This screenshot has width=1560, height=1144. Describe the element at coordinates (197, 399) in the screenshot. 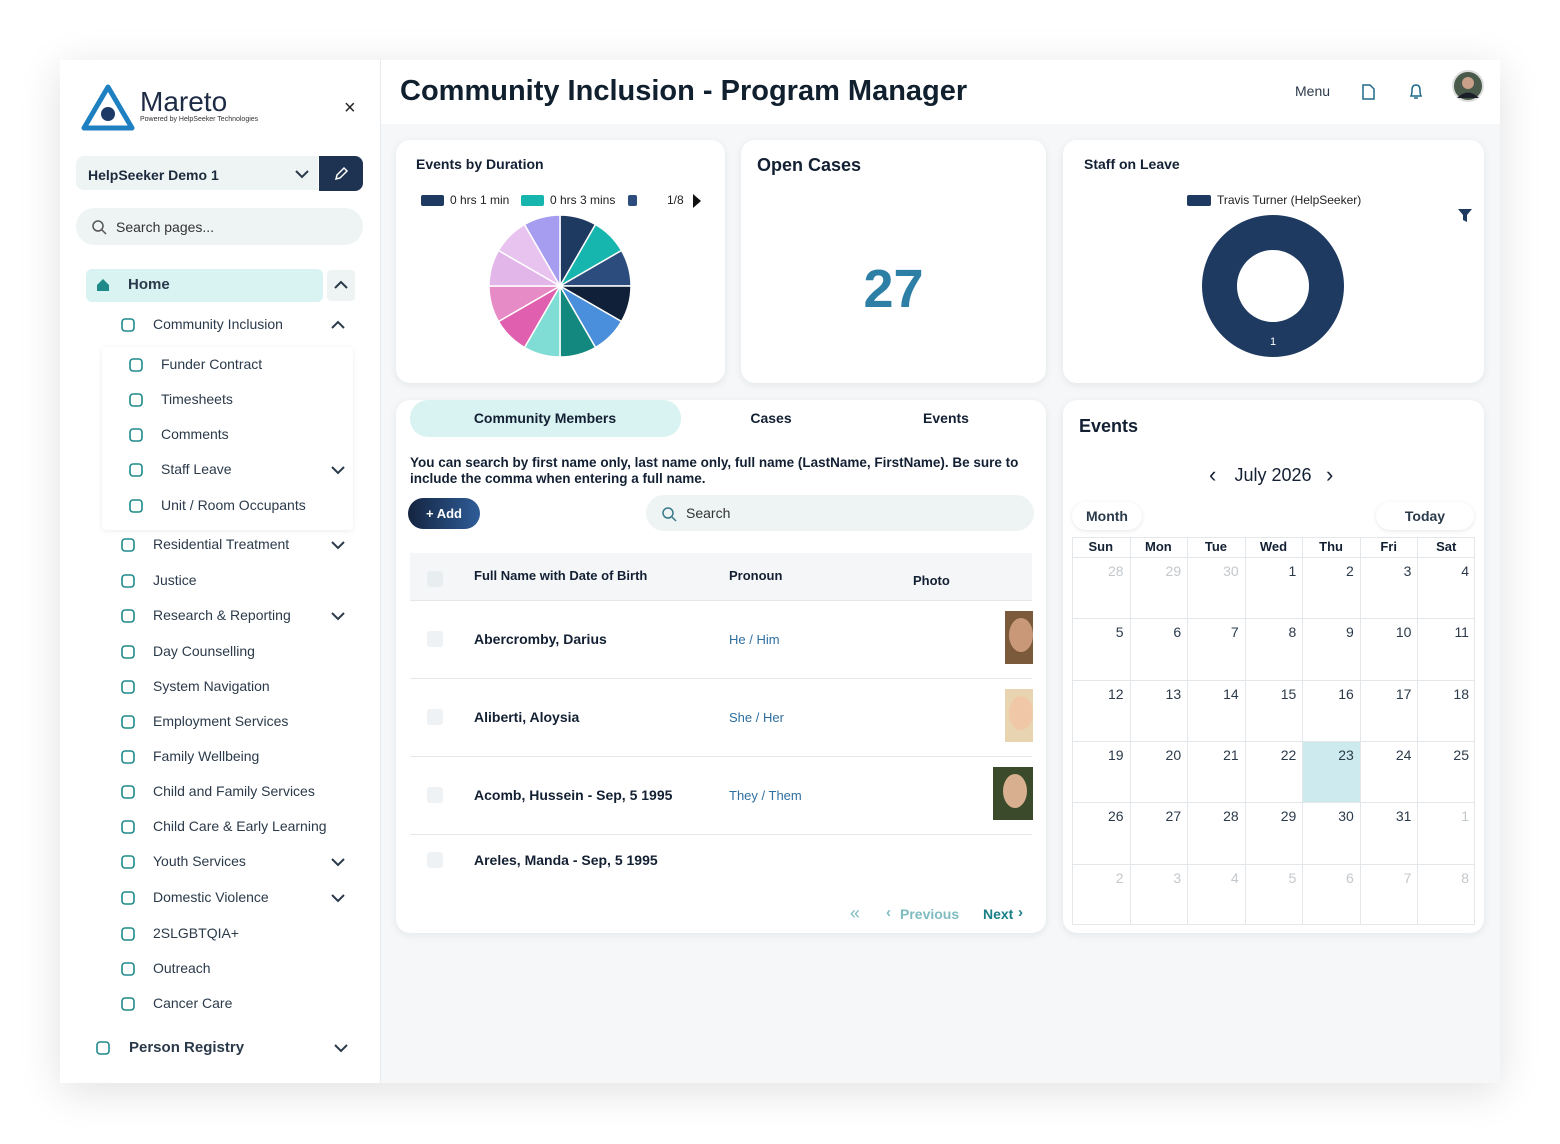

I see `nav-item: Timesheets` at that location.